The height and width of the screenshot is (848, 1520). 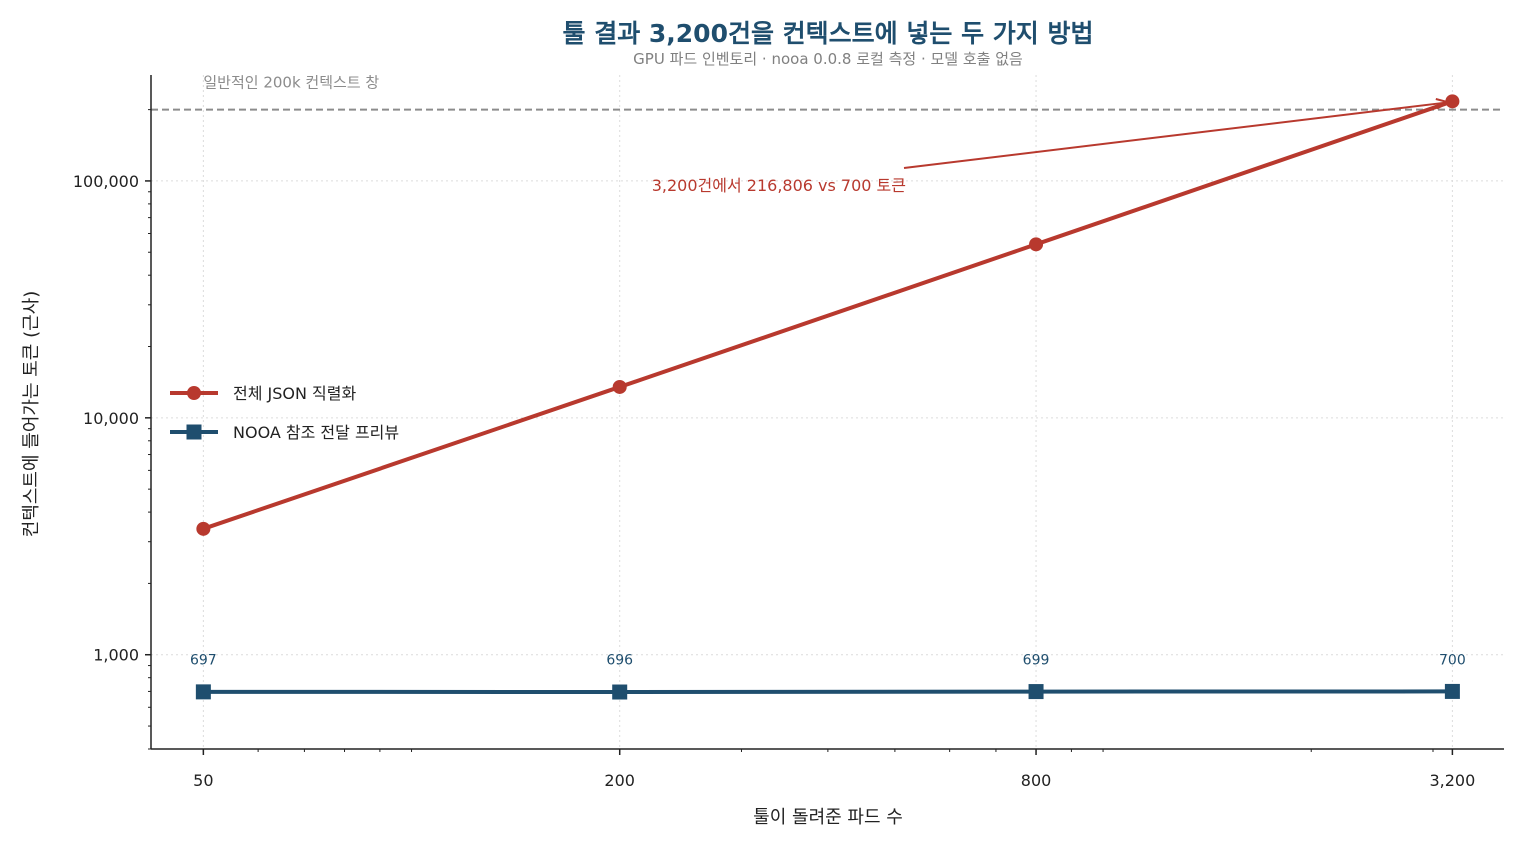 What do you see at coordinates (779, 185) in the screenshot?
I see `annotation-text: 3,200건에서 216,806 vs 700 토큰` at bounding box center [779, 185].